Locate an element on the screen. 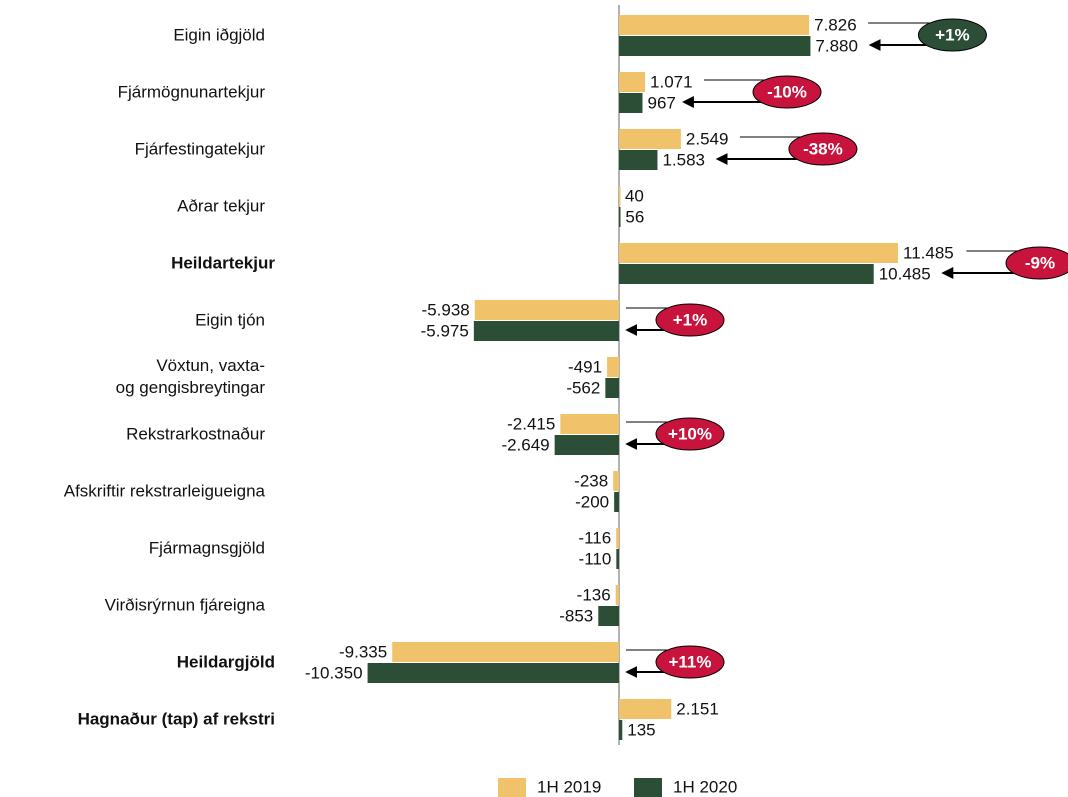  value-label: -238 is located at coordinates (591, 480).